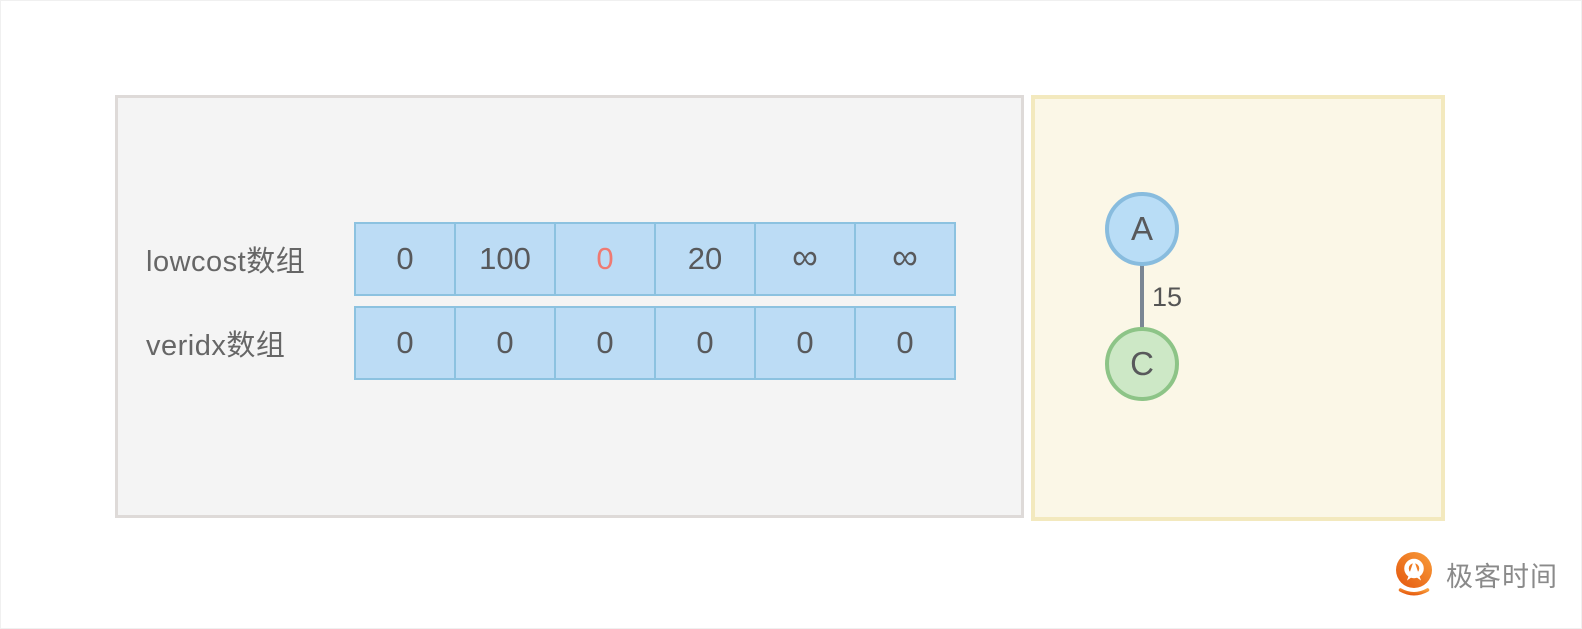 This screenshot has height=629, width=1582. I want to click on graph-node-C-label: C, so click(1142, 363).